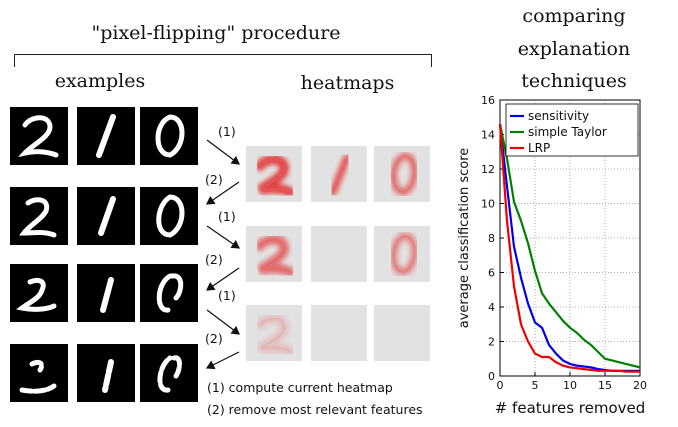  I want to click on examples-heading: examples, so click(100, 81).